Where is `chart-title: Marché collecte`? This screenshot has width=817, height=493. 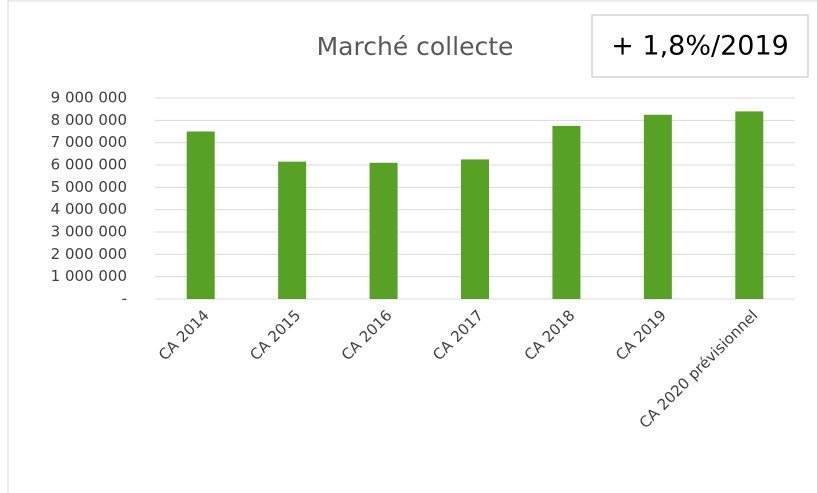
chart-title: Marché collecte is located at coordinates (415, 46).